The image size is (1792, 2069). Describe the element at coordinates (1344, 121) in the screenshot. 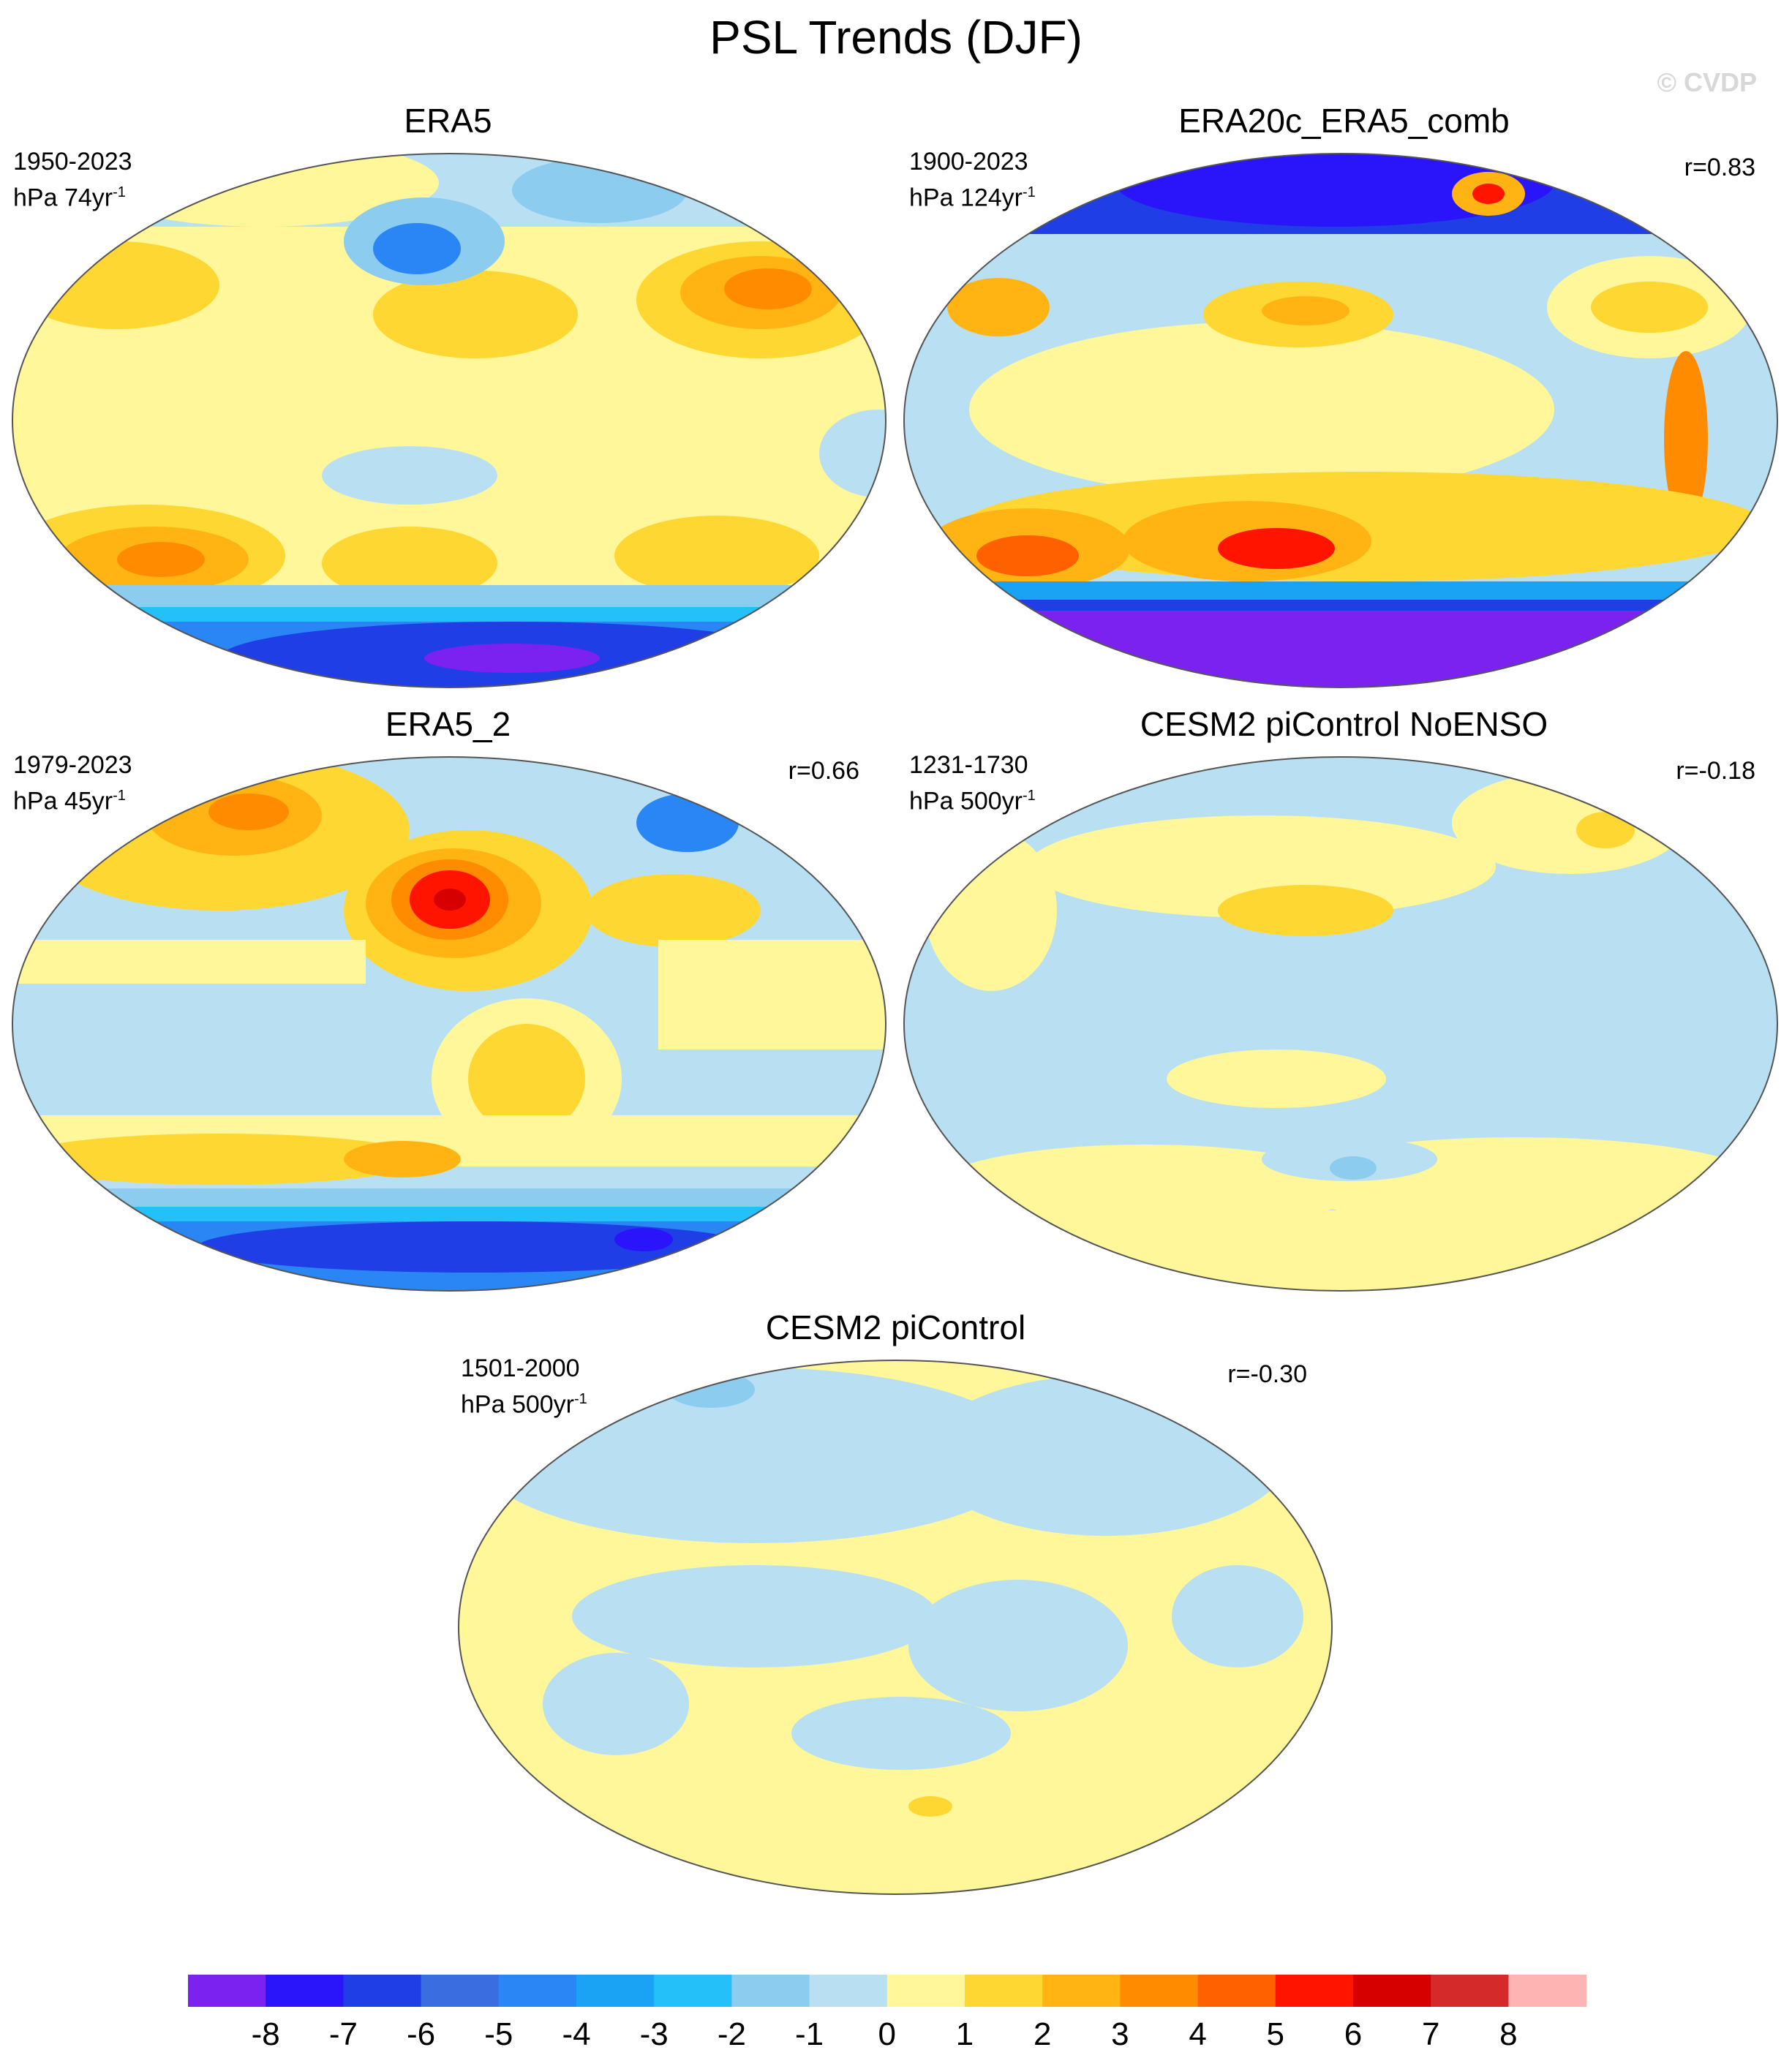

I see `panel-title: ERA20c_ERA5_comb` at that location.